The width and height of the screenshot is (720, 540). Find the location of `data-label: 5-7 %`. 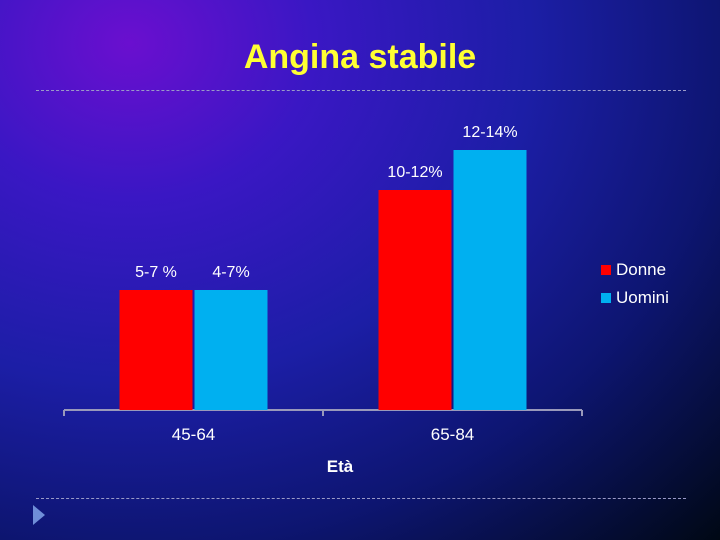

data-label: 5-7 % is located at coordinates (156, 272).